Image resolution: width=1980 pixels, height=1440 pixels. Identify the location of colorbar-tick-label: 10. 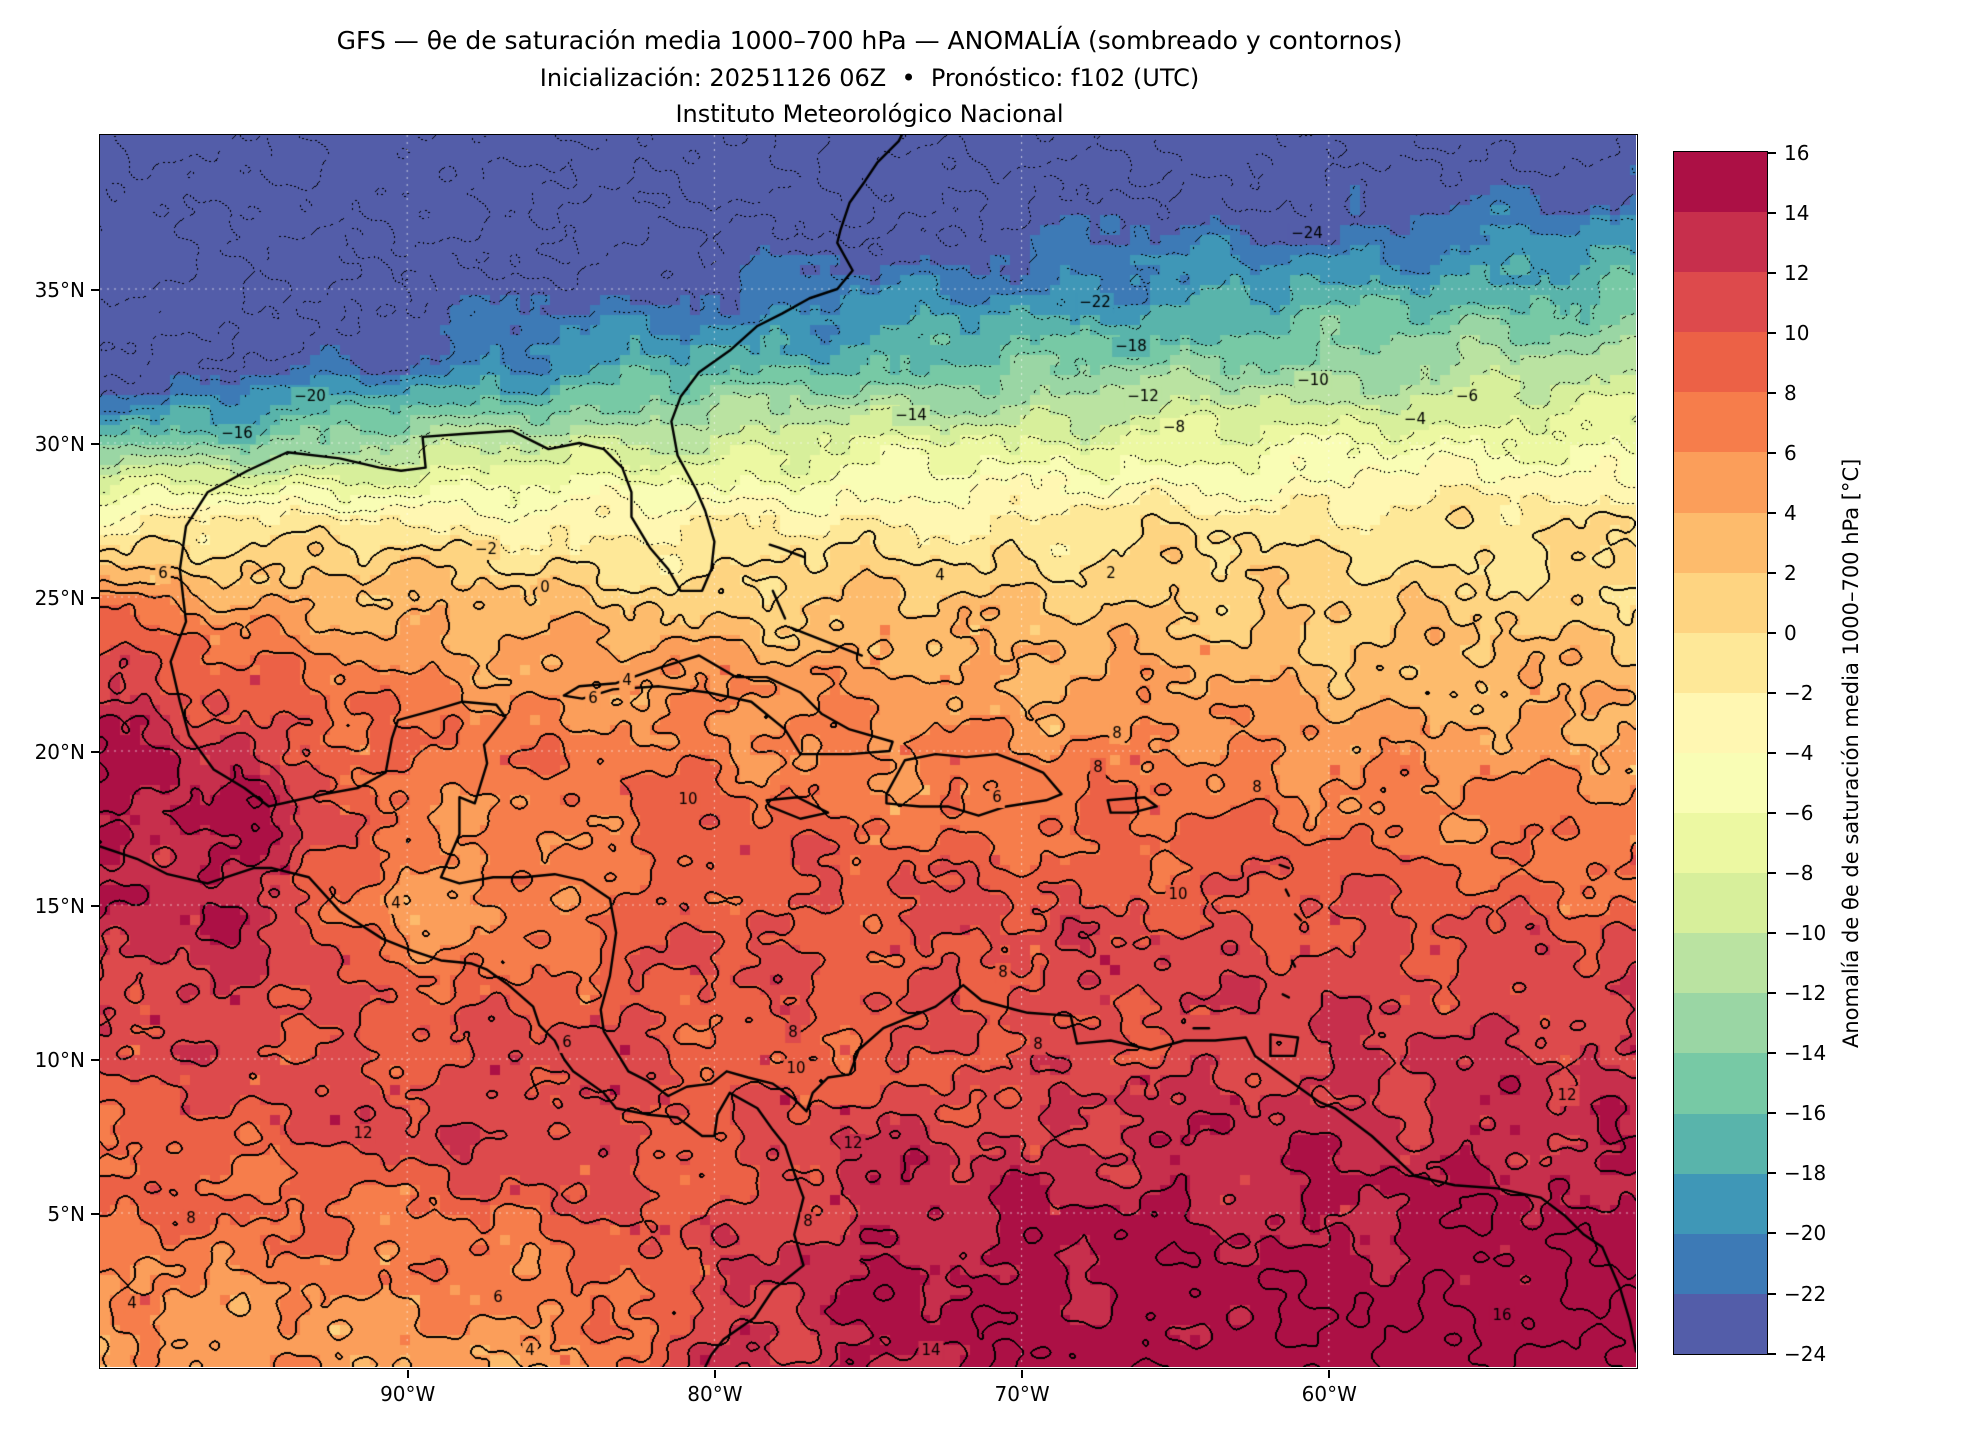
(1797, 332).